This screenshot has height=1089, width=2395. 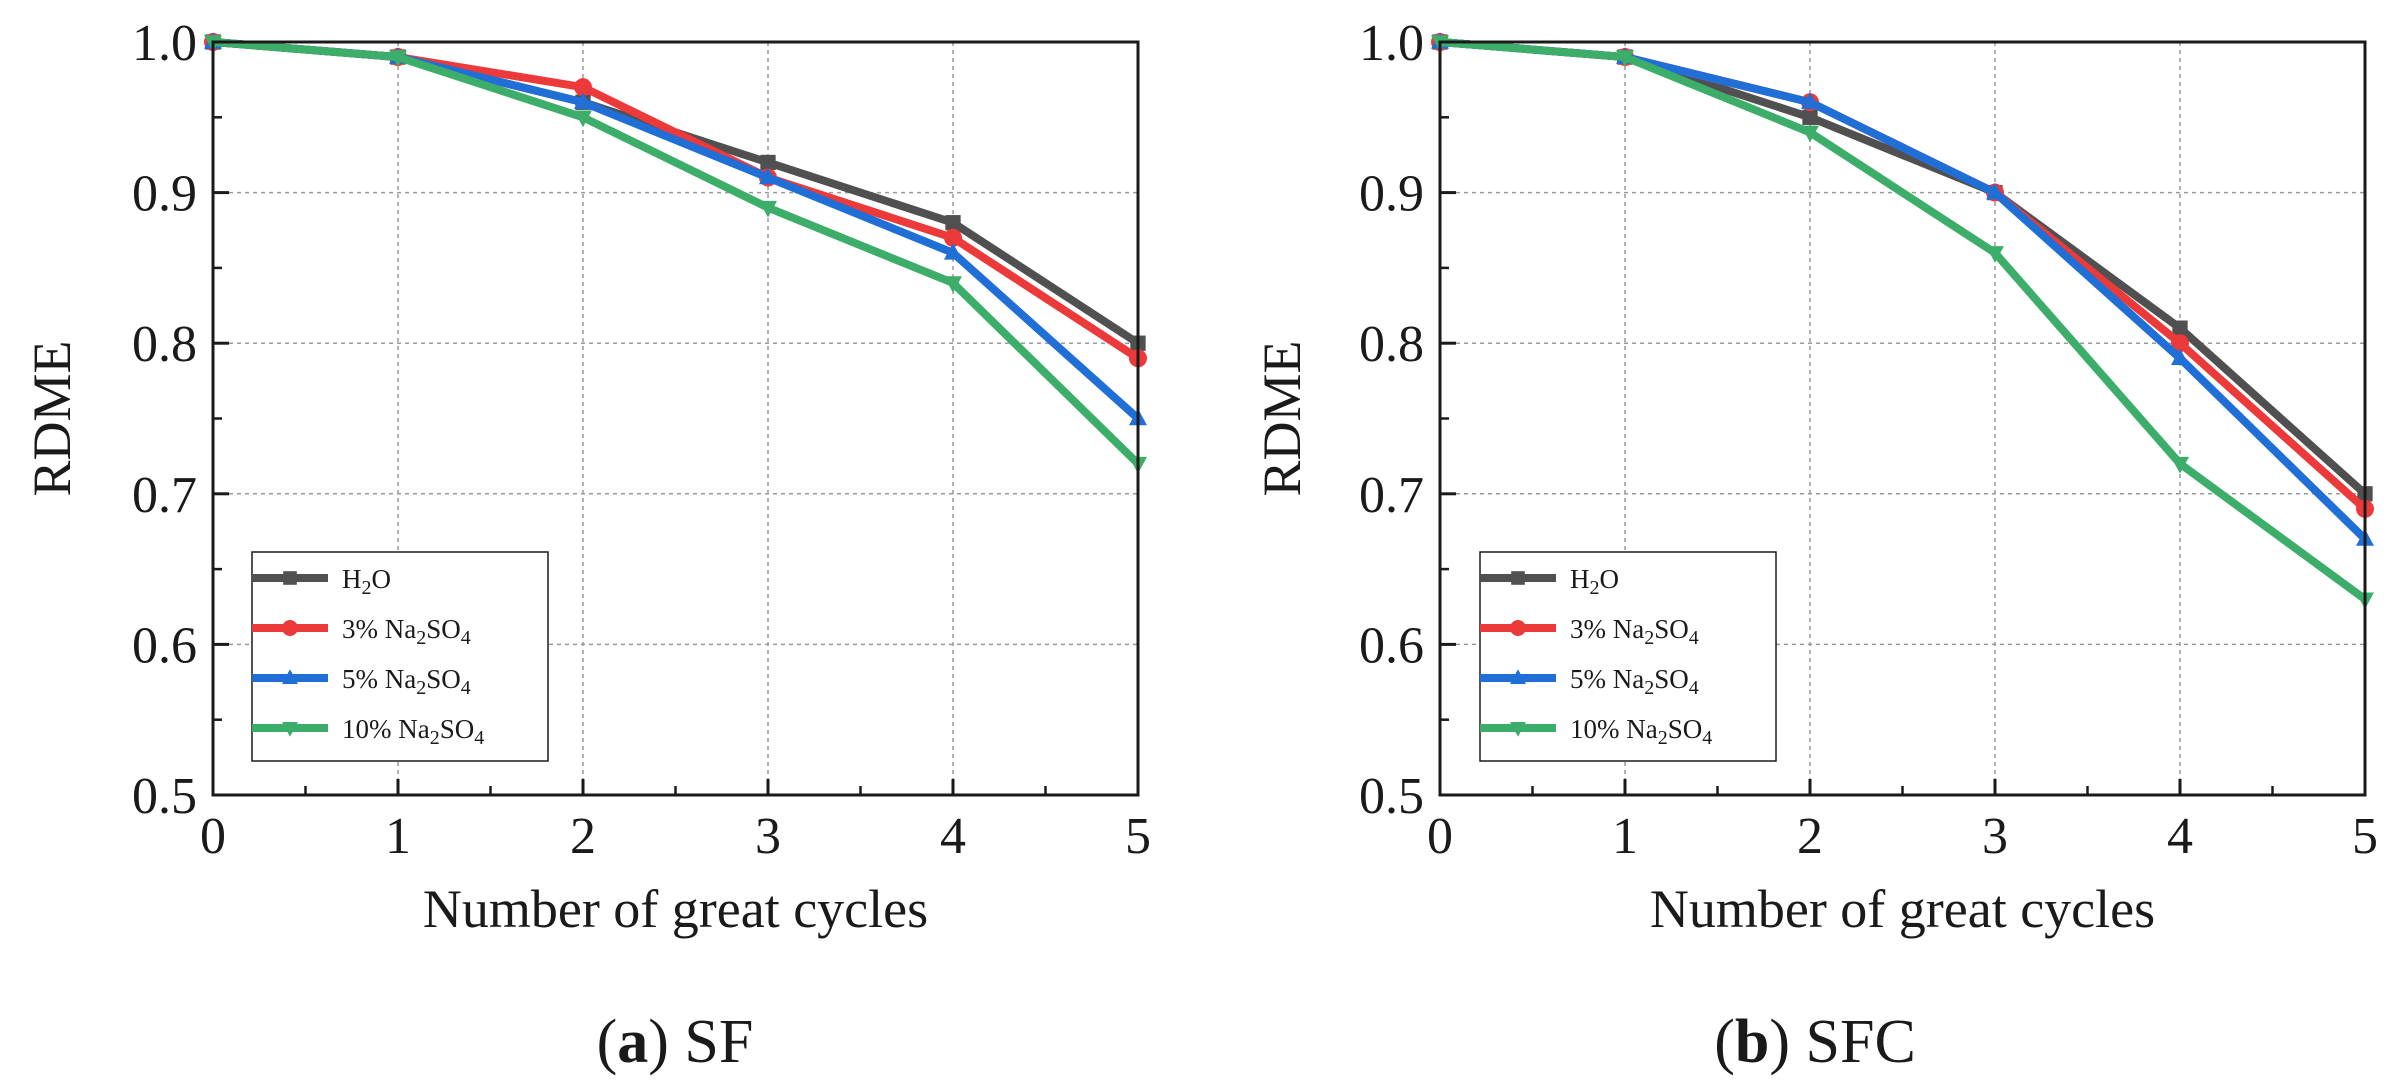 I want to click on caption-letter: a, so click(x=632, y=1042).